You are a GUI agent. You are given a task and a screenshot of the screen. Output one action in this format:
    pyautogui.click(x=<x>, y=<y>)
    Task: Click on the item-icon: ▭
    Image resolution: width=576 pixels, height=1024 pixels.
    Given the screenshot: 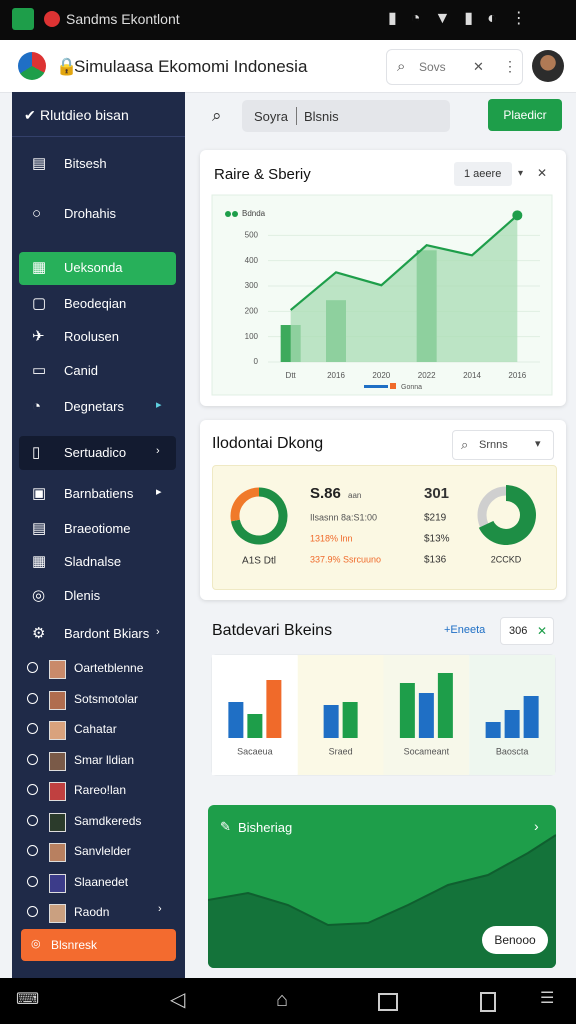 What is the action you would take?
    pyautogui.click(x=39, y=370)
    